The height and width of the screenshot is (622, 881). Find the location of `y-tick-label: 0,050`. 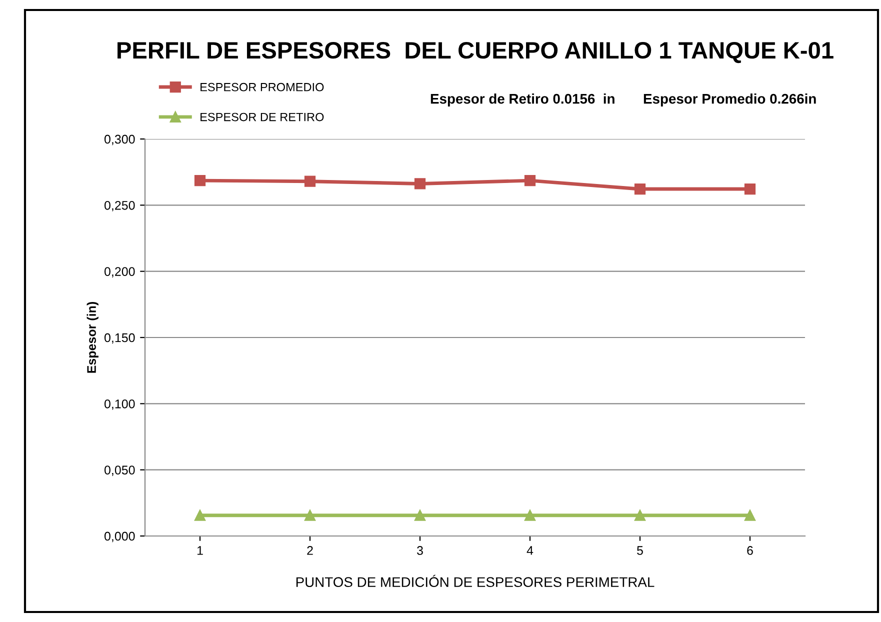

y-tick-label: 0,050 is located at coordinates (119, 471).